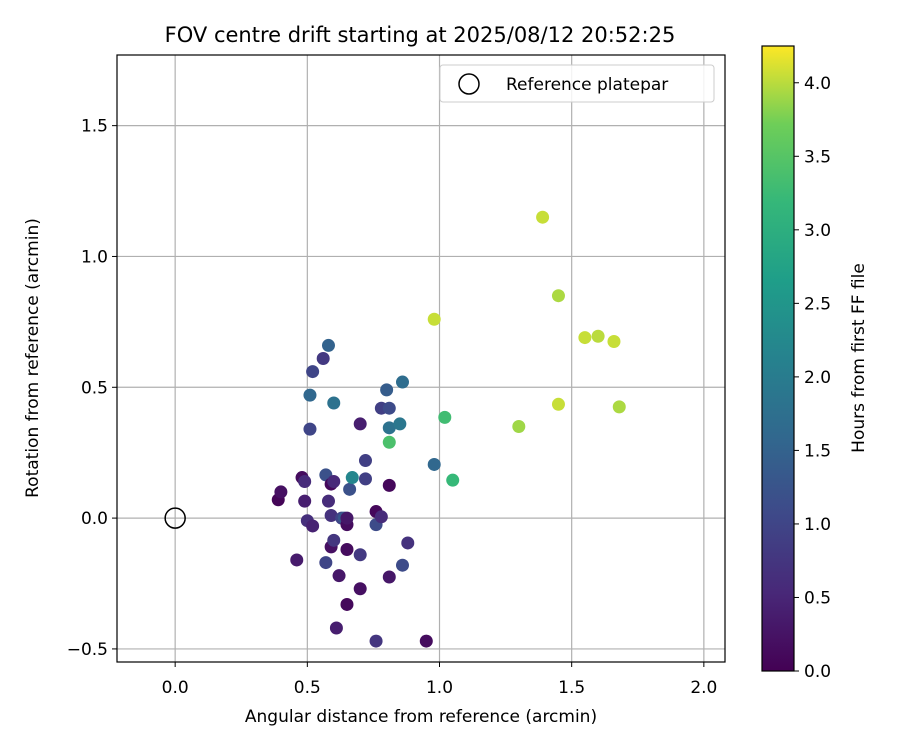  What do you see at coordinates (94, 257) in the screenshot?
I see `y-tick-label: 1.0` at bounding box center [94, 257].